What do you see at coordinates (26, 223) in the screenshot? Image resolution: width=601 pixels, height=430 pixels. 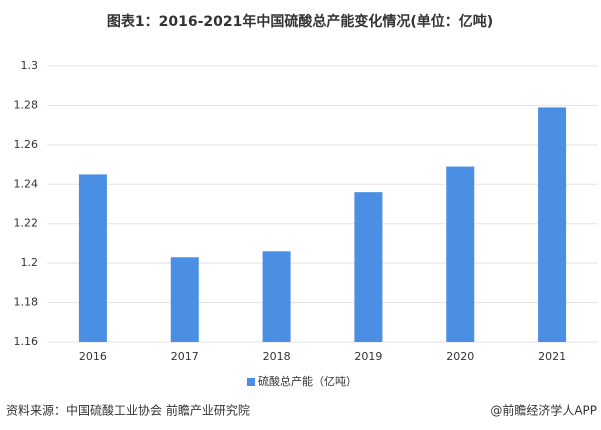 I see `y-tick-label: 1.22` at bounding box center [26, 223].